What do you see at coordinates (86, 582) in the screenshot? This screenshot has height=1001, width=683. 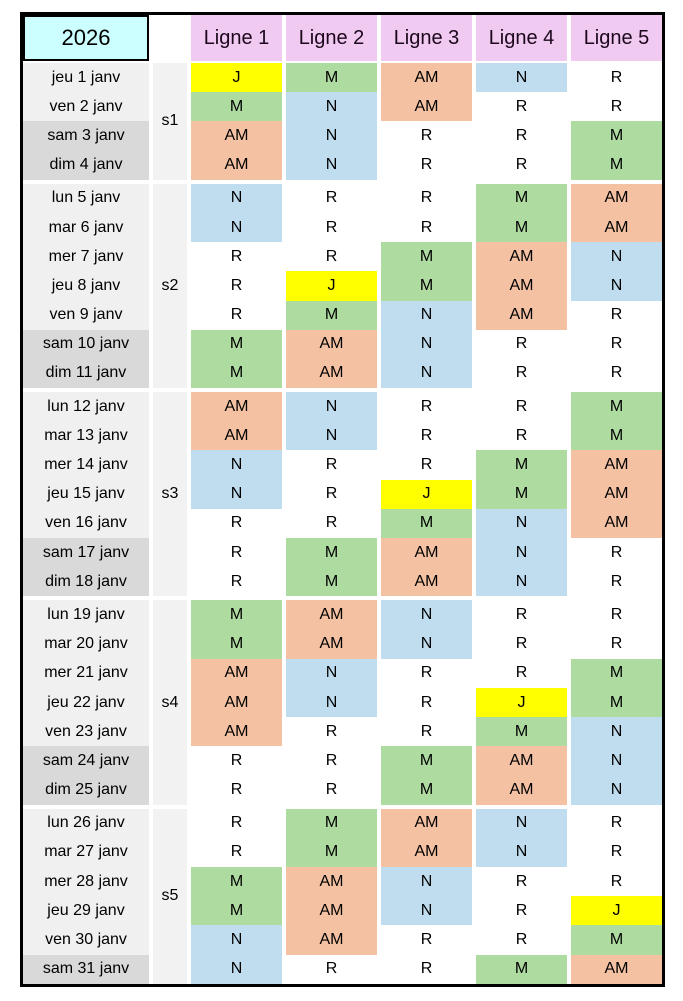 I see `date-cell: dim 18 janv` at bounding box center [86, 582].